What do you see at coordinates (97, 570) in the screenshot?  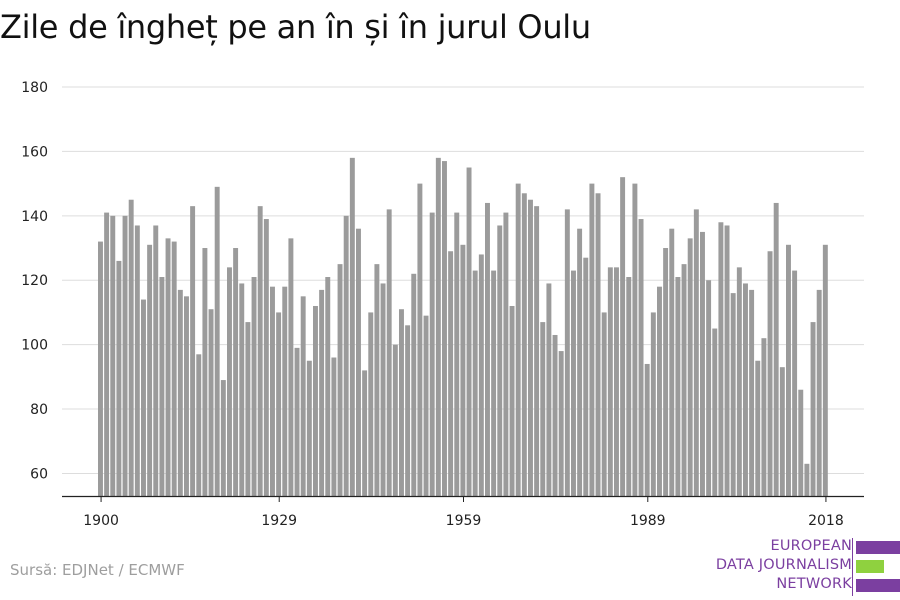 I see `source-note: Sursă: EDJNet / ECMWF` at bounding box center [97, 570].